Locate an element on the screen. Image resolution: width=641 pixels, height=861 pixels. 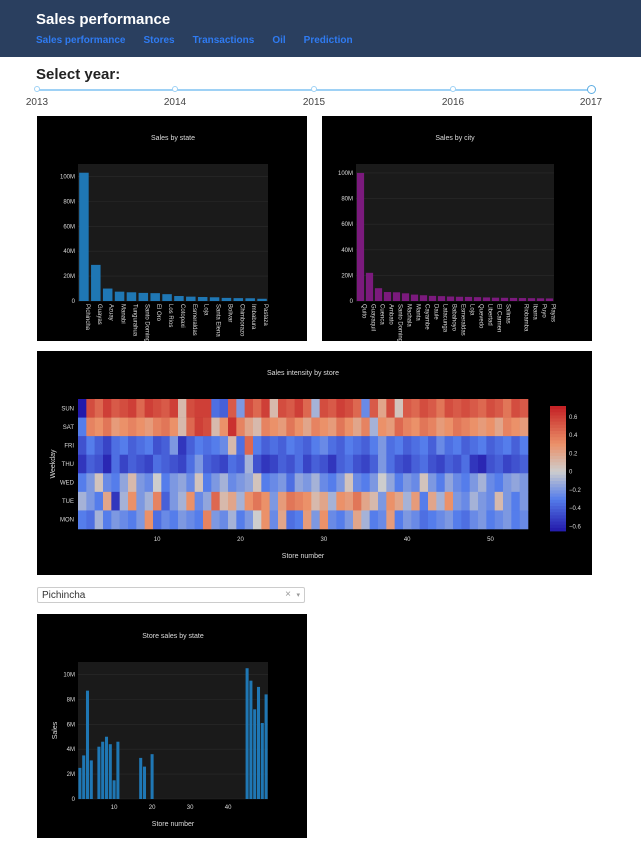
year-label: 2016 is located at coordinates (453, 102).